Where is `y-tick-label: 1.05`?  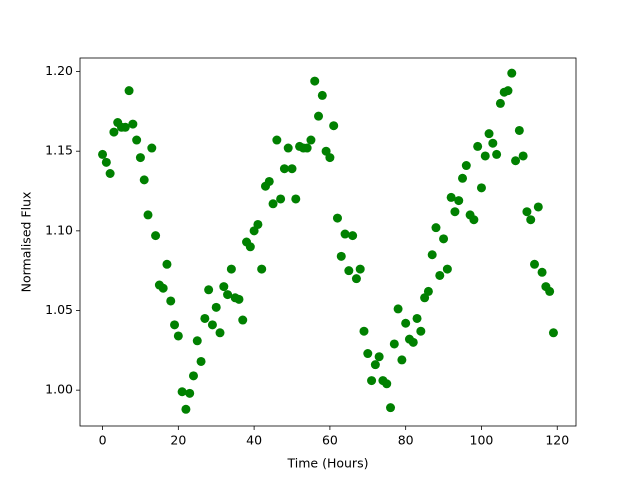 y-tick-label: 1.05 is located at coordinates (59, 309).